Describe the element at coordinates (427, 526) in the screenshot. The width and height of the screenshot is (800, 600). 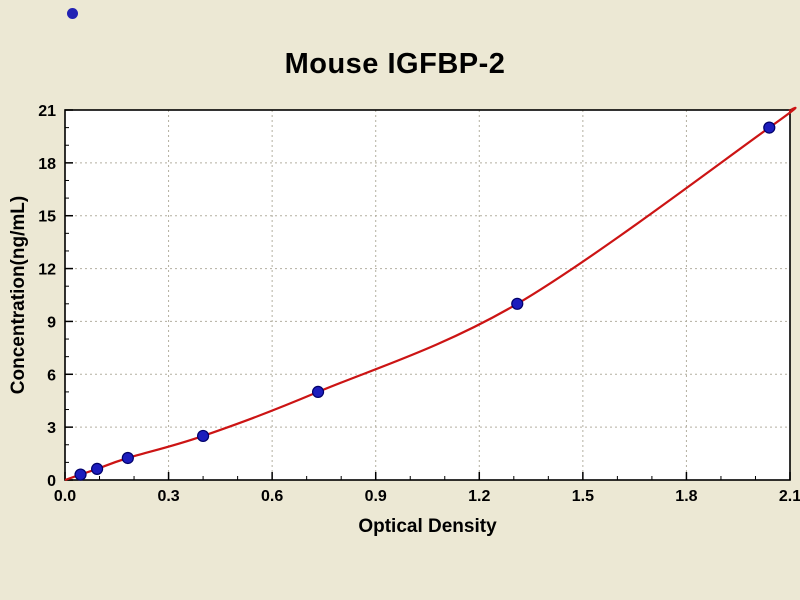
I see `x-axis-label: Optical Density` at that location.